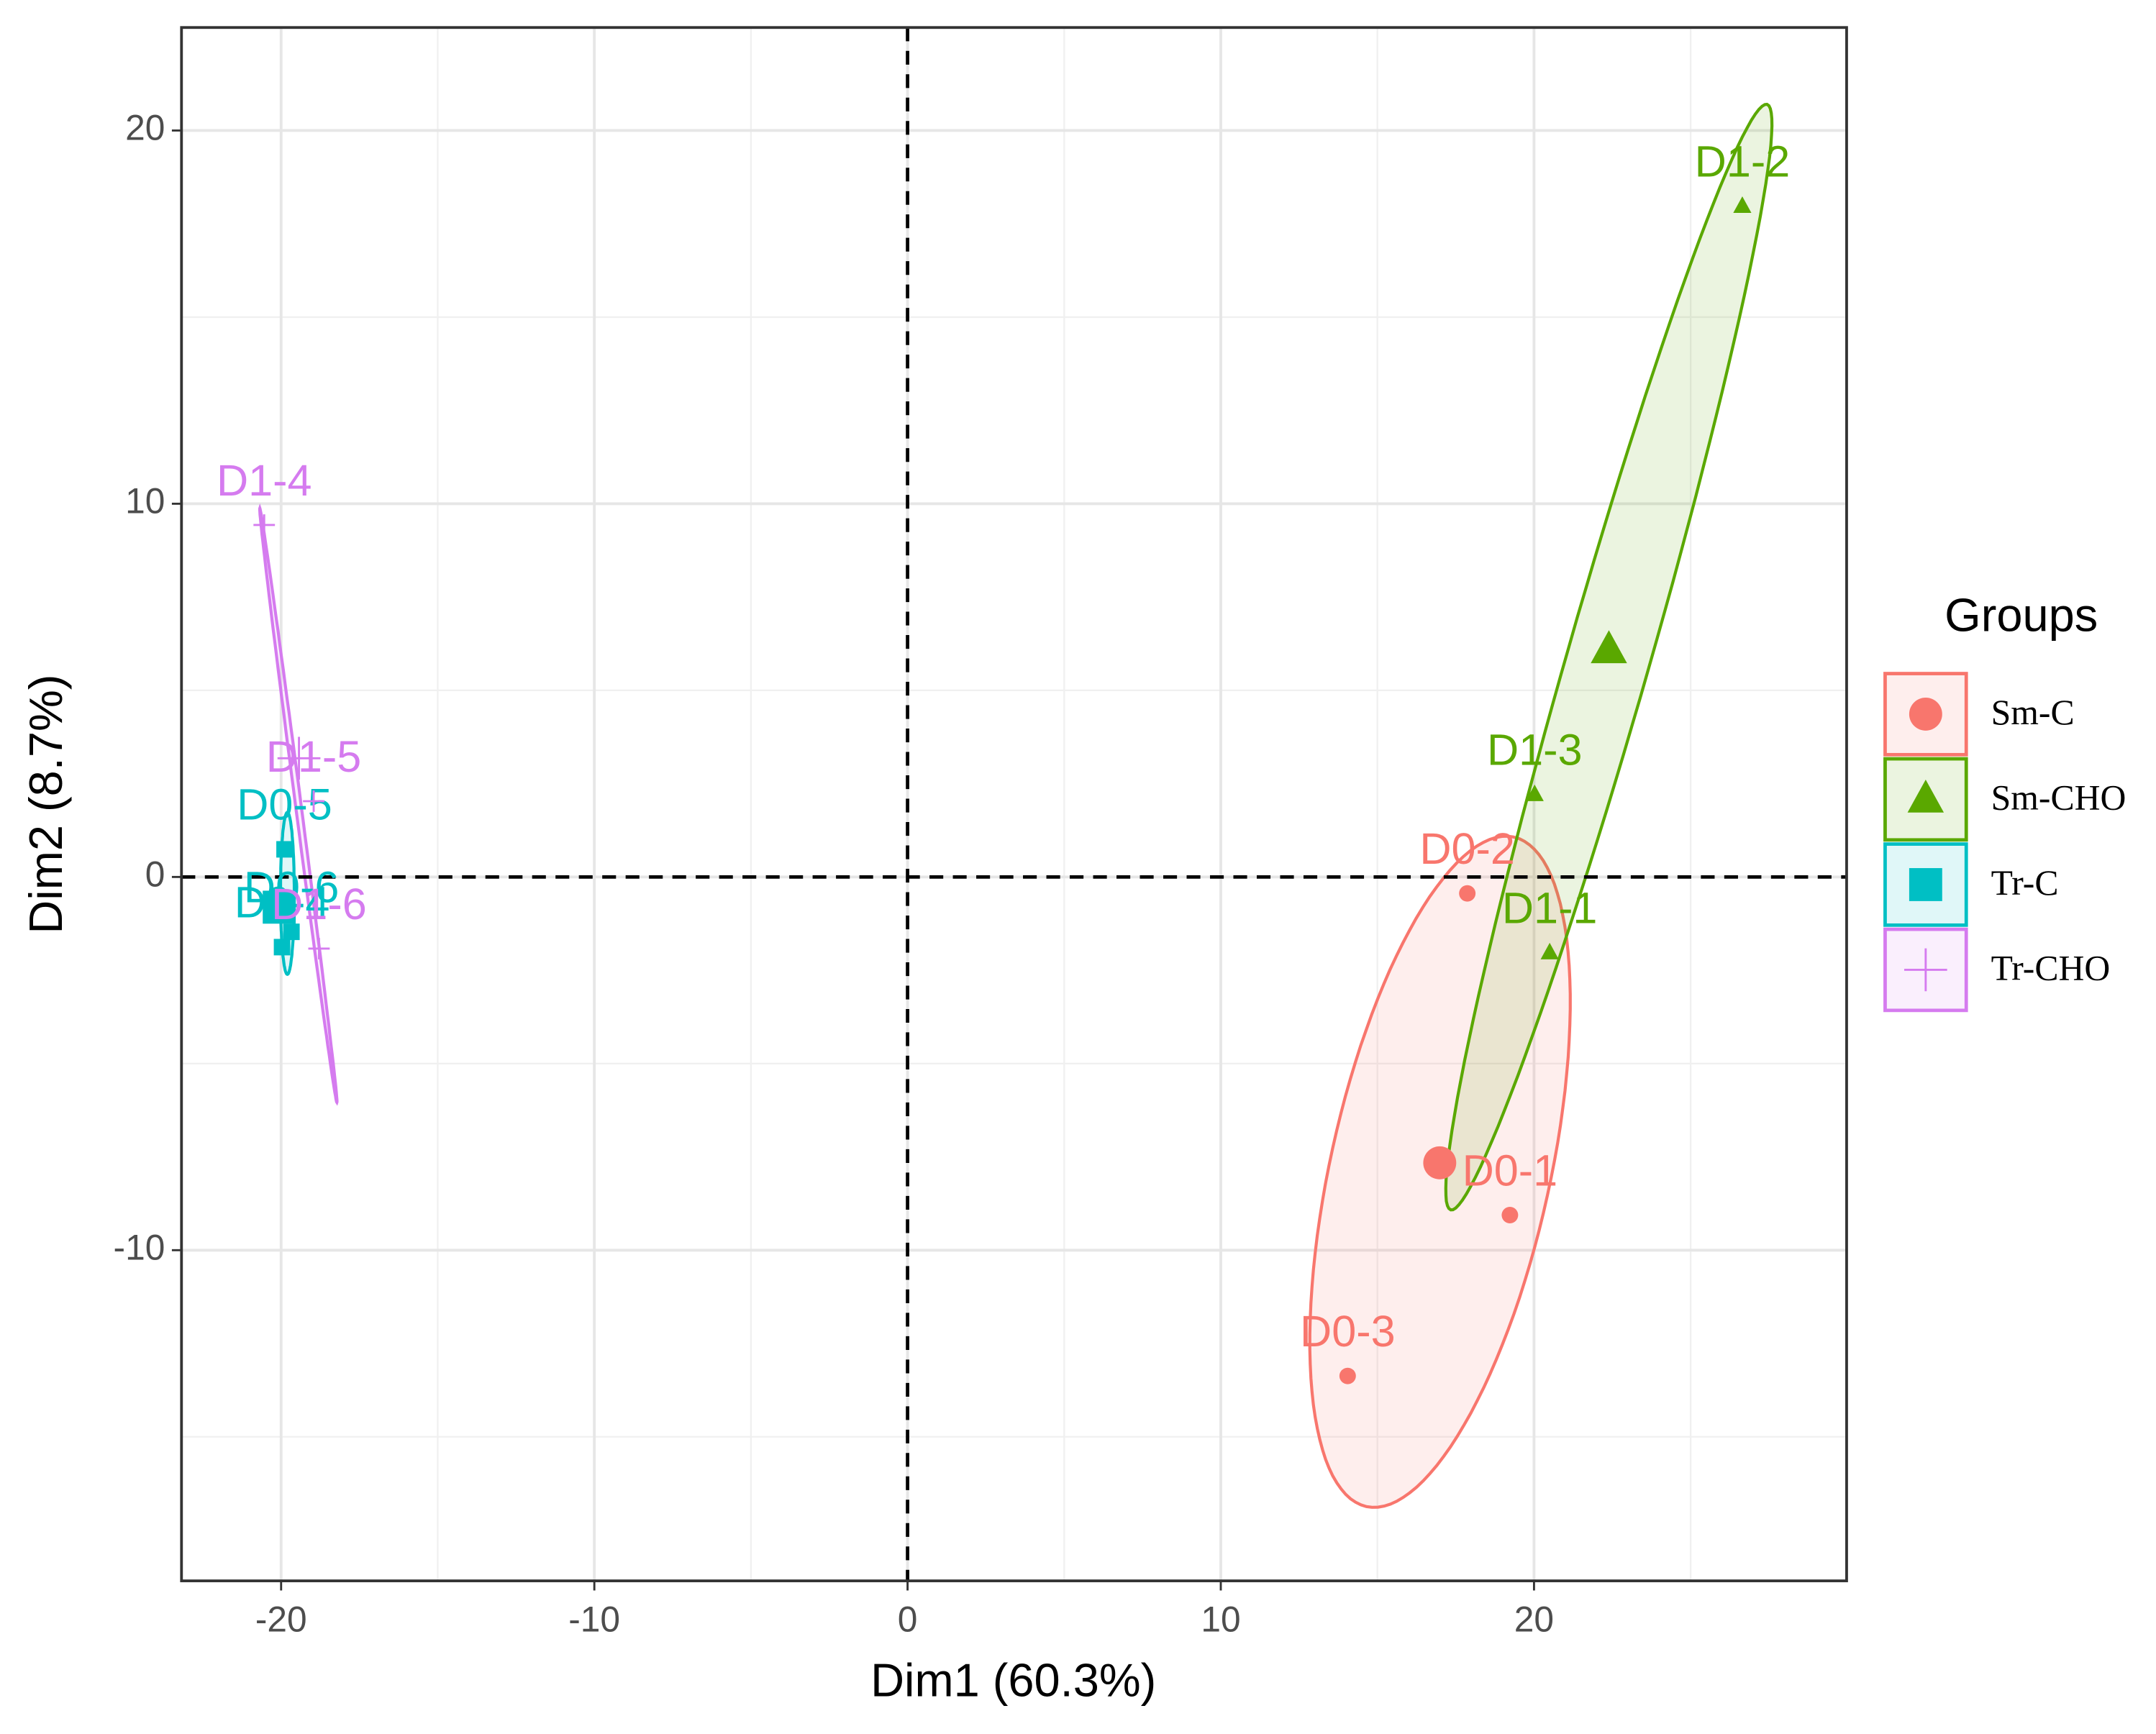 This screenshot has height=1734, width=2156. Describe the element at coordinates (281, 1620) in the screenshot. I see `x-tick-label: -20` at that location.